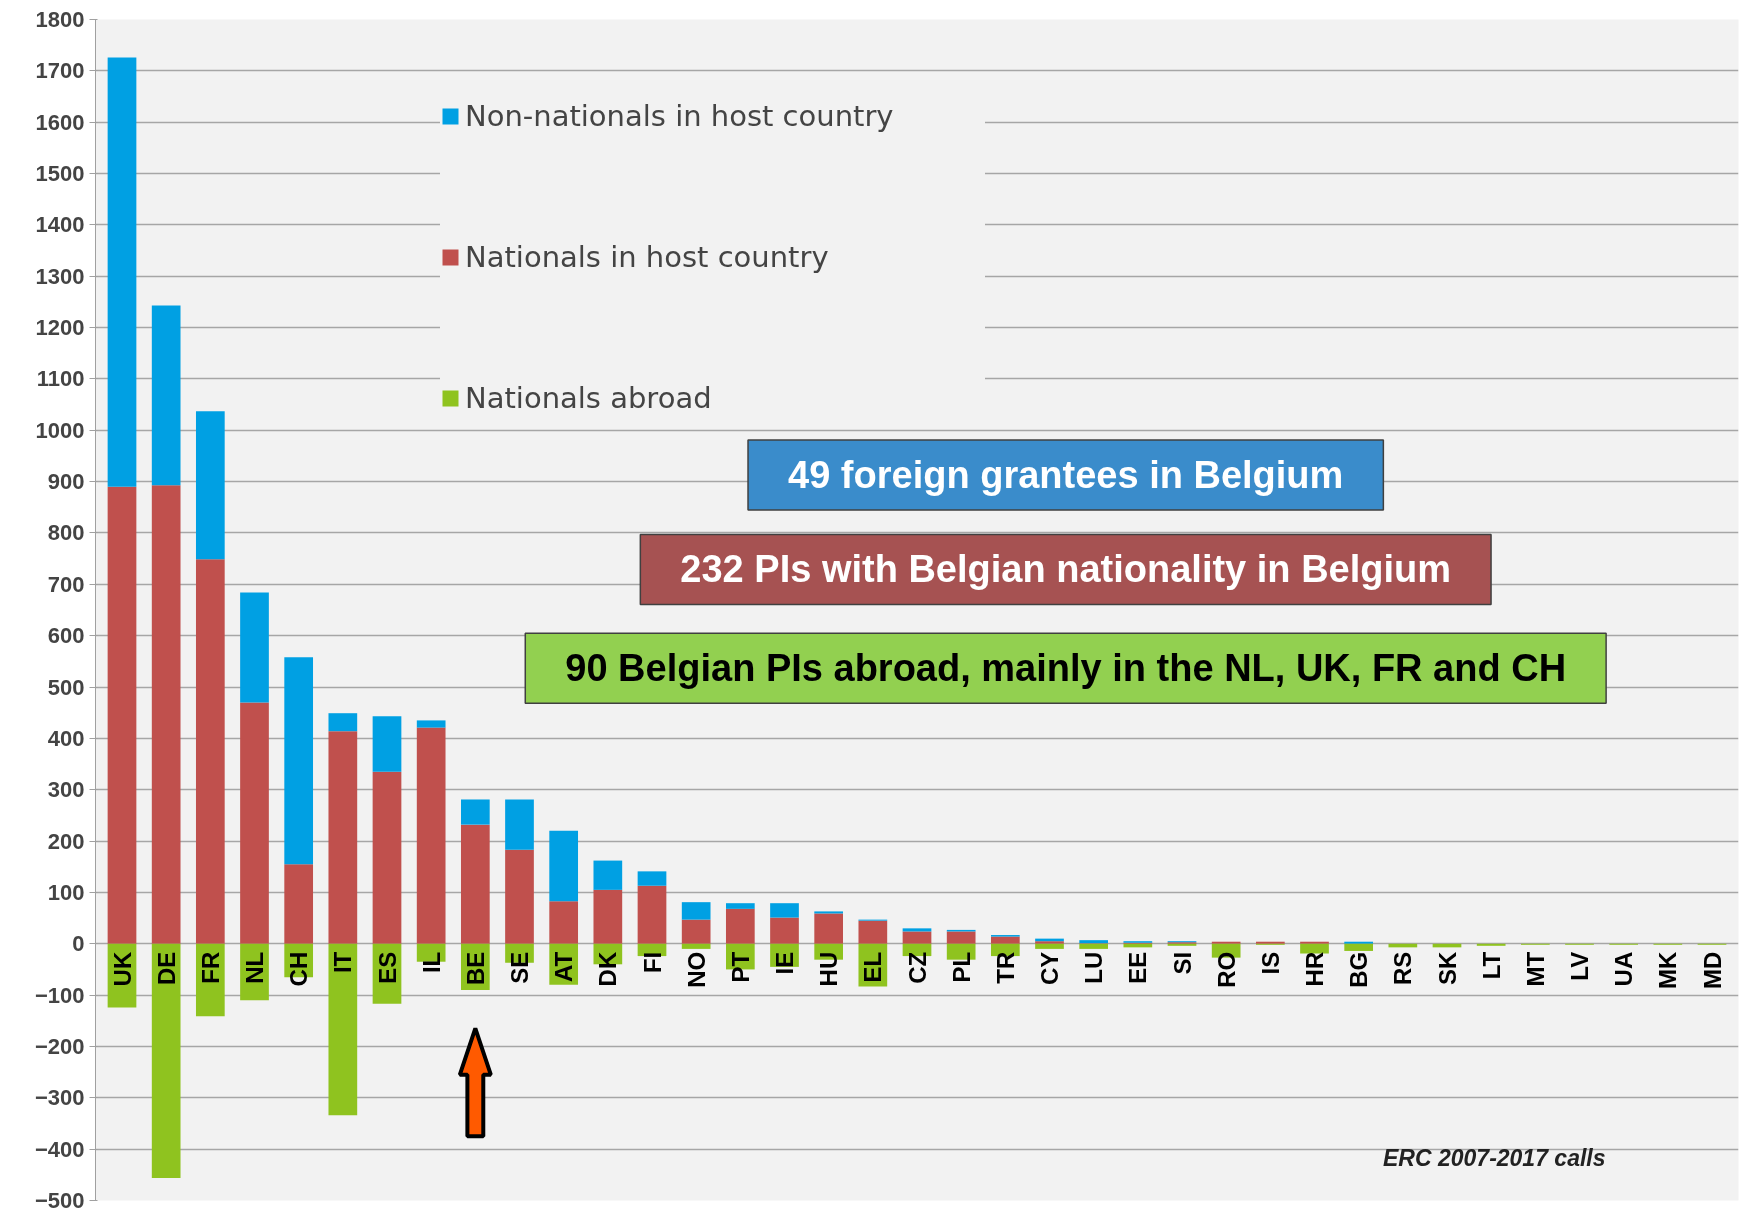 This screenshot has width=1742, height=1212. Describe the element at coordinates (60, 71) in the screenshot. I see `y-tick-label: 1700` at that location.